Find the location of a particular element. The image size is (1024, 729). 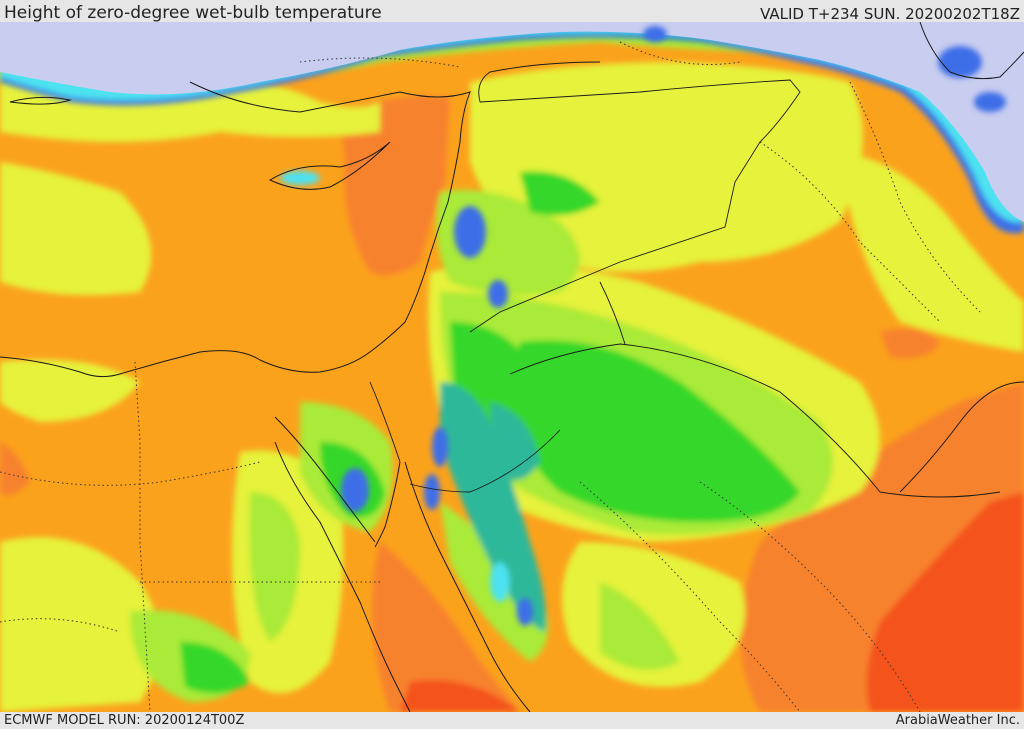

cold-spot-iran is located at coordinates (960, 62).